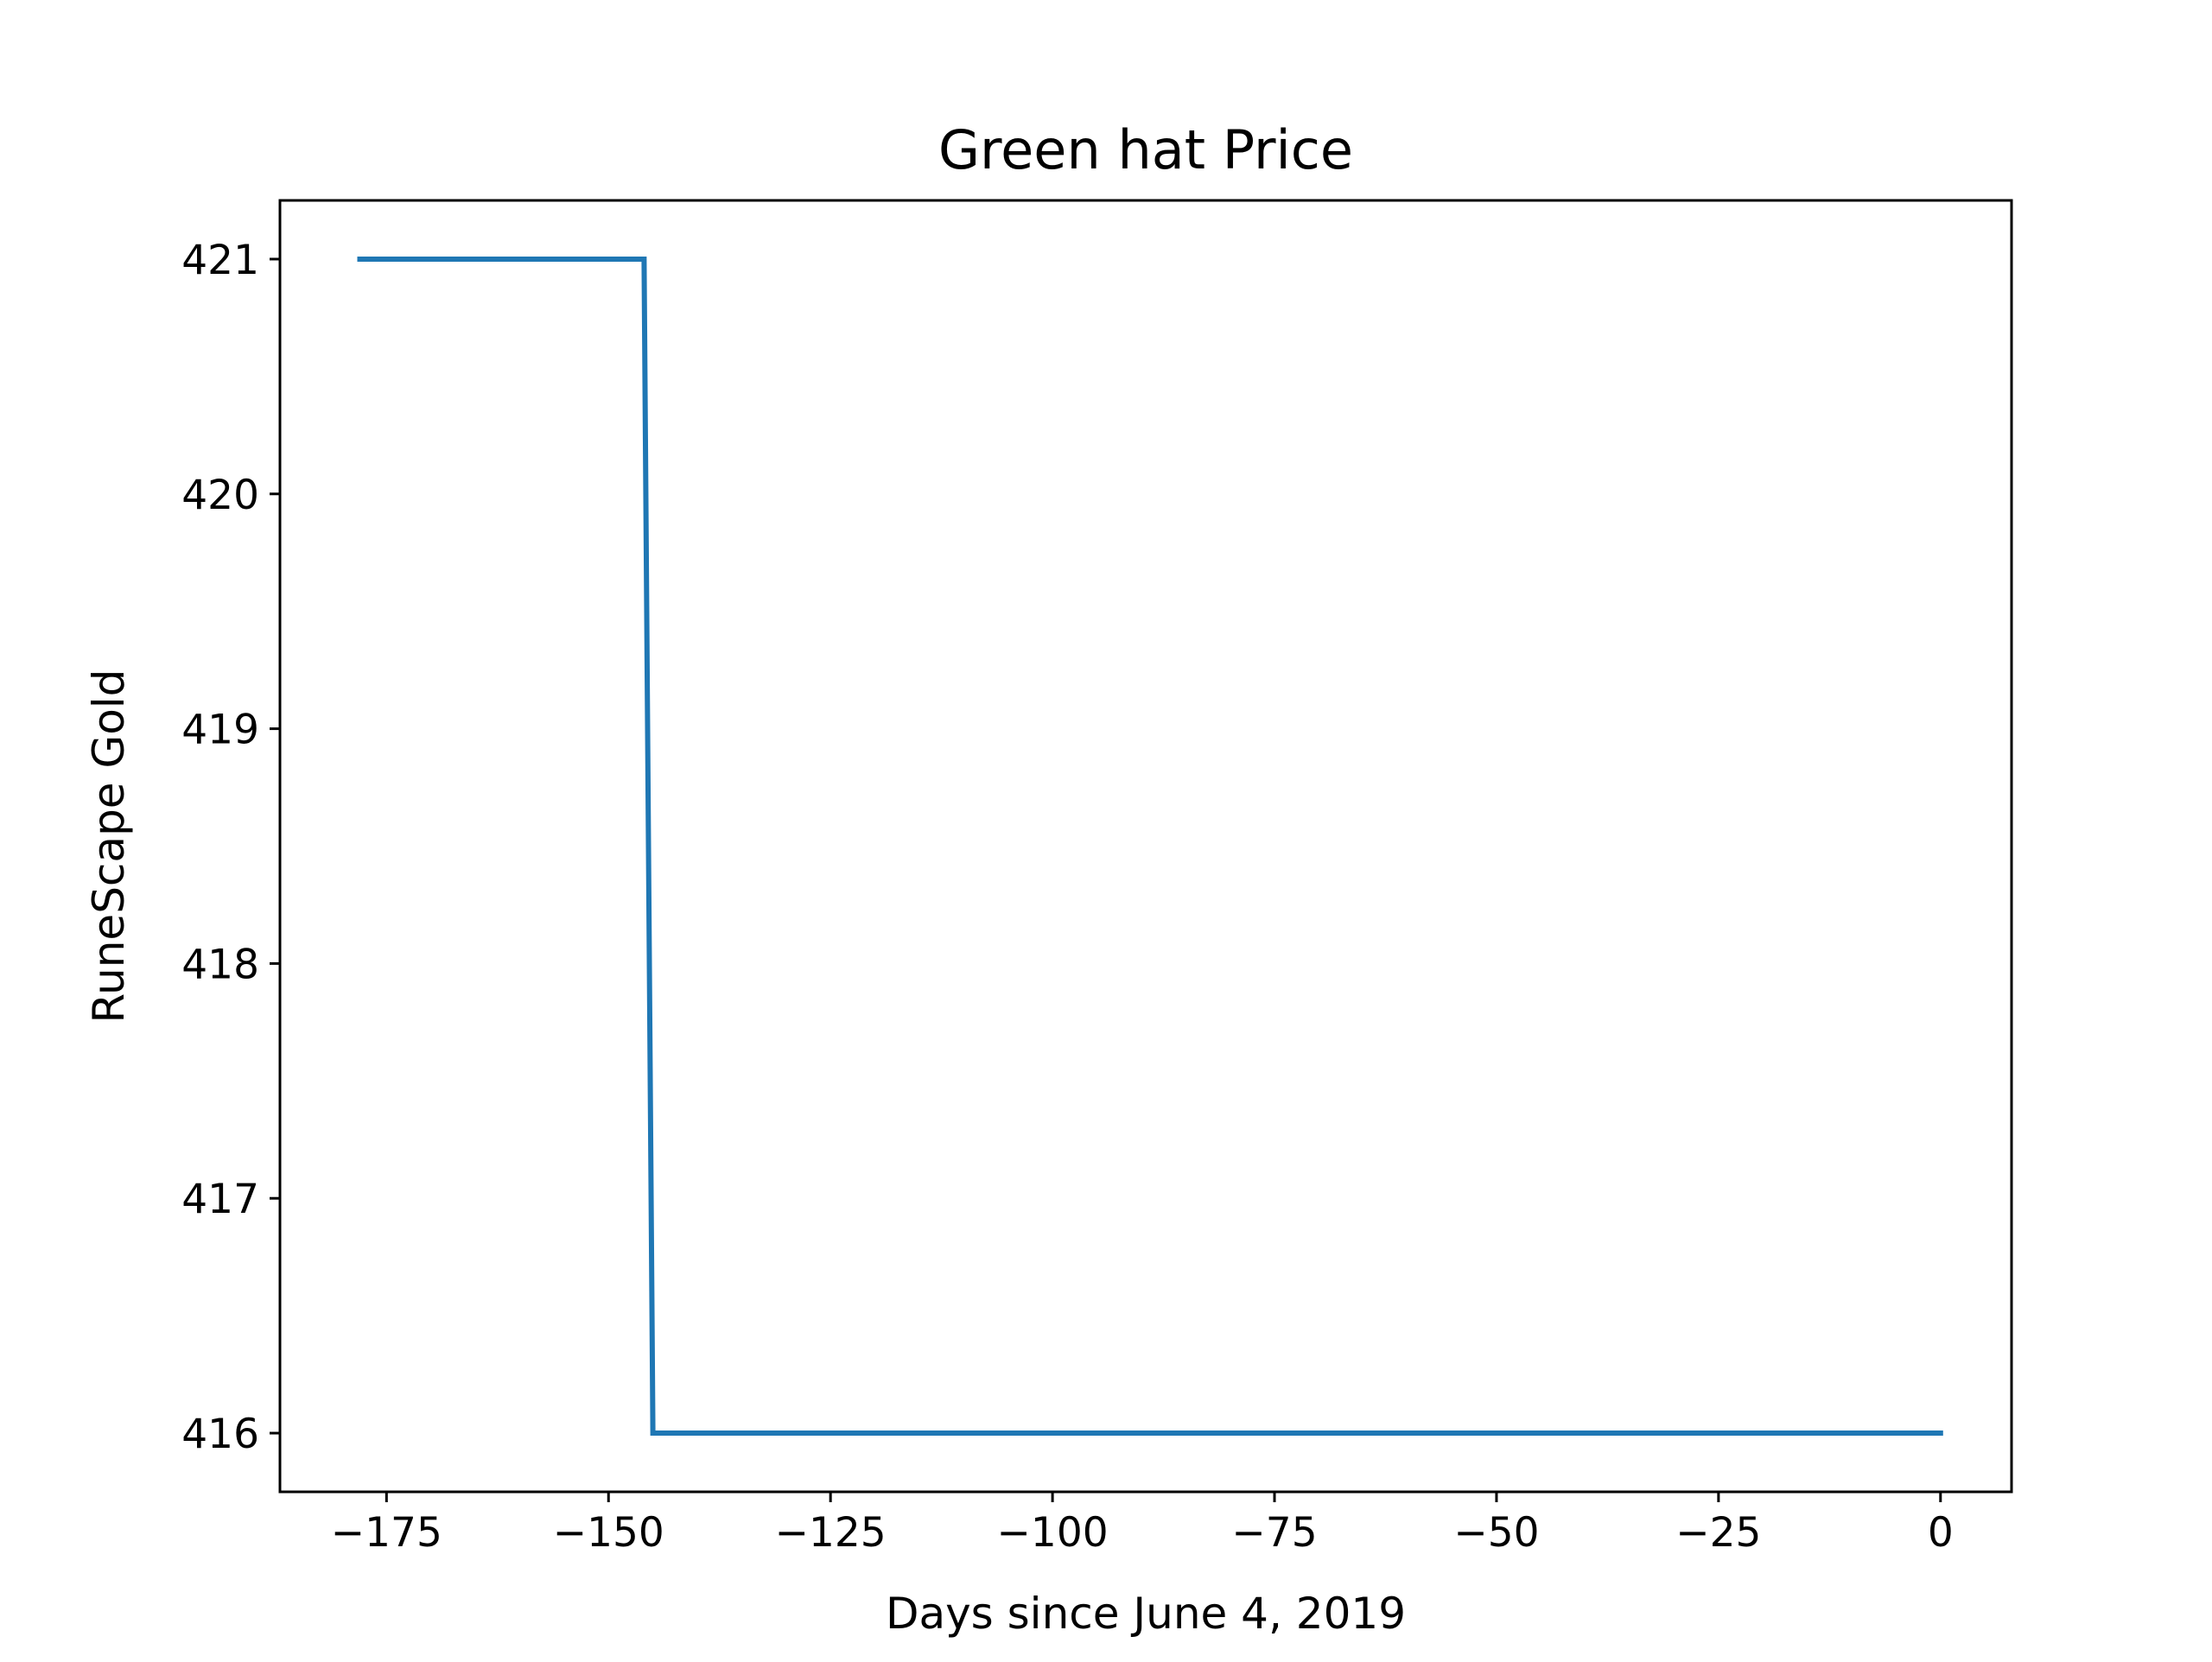 The height and width of the screenshot is (1662, 2212). I want to click on y-axis-label: RuneScape Gold, so click(109, 846).